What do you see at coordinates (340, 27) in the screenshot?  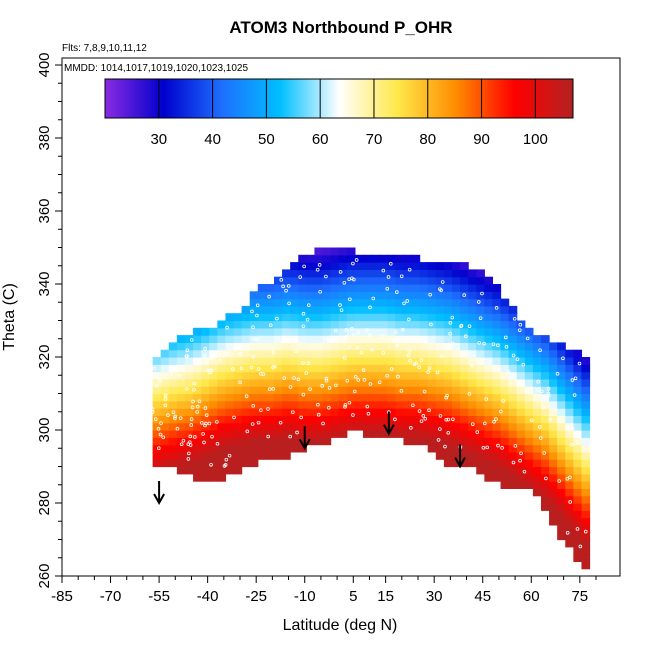 I see `chart-title: ATOM3 Northbound P_OHR` at bounding box center [340, 27].